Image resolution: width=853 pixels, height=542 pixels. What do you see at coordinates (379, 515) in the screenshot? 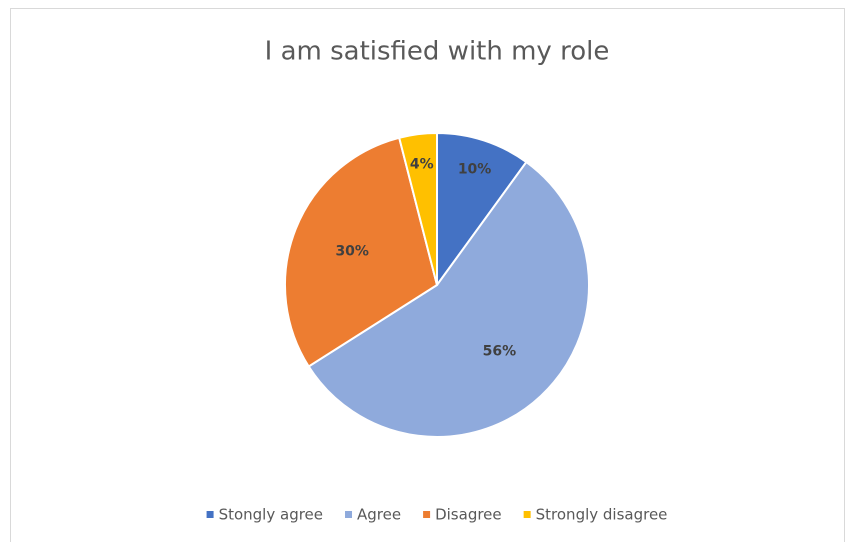
I see `legend-label: Agree` at bounding box center [379, 515].